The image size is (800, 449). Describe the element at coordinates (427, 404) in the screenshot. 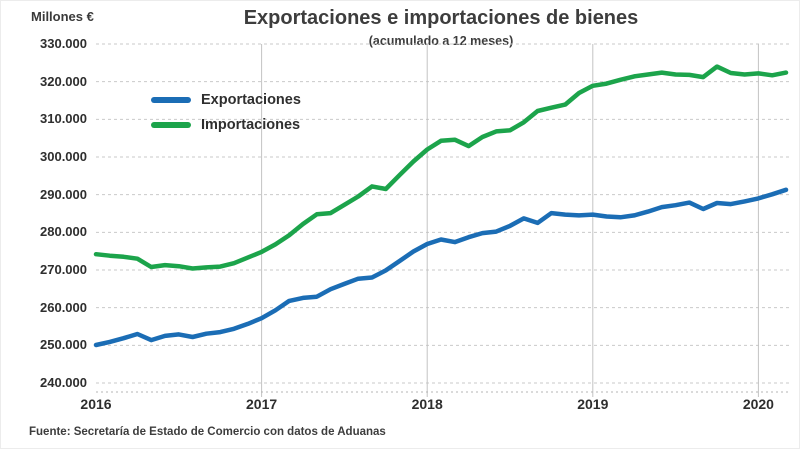

I see `x-tick-label: 2018` at that location.